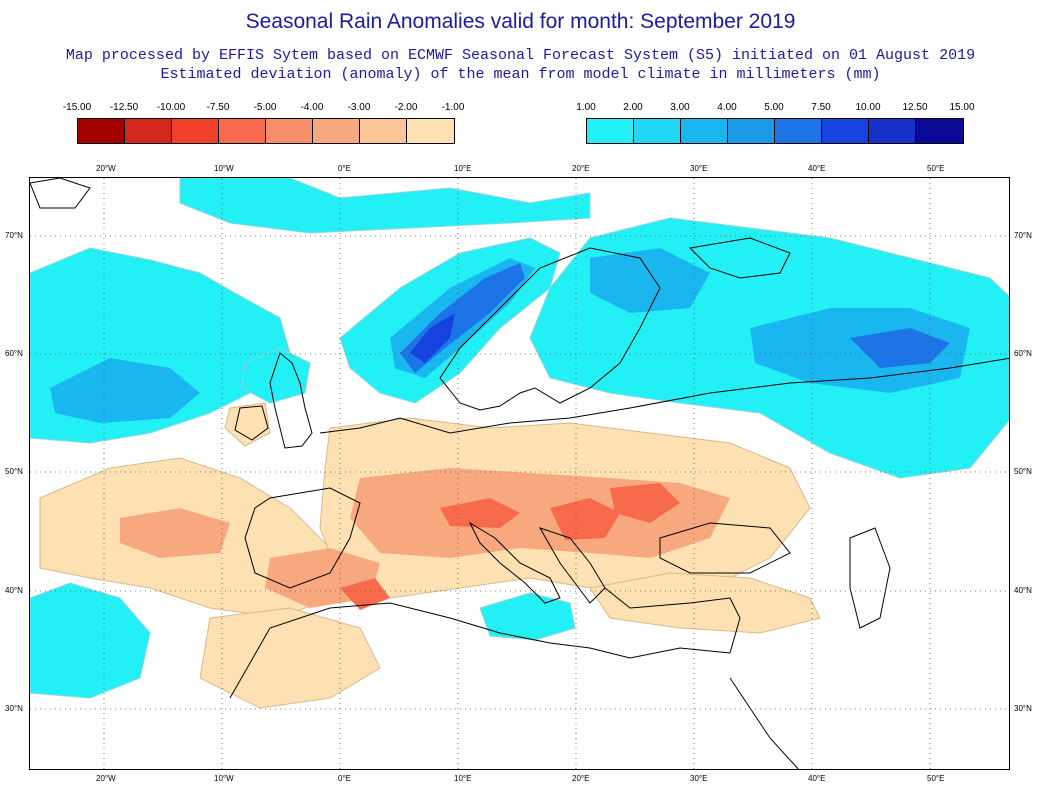 The height and width of the screenshot is (800, 1041). I want to click on lon-label-top: 30°E, so click(699, 168).